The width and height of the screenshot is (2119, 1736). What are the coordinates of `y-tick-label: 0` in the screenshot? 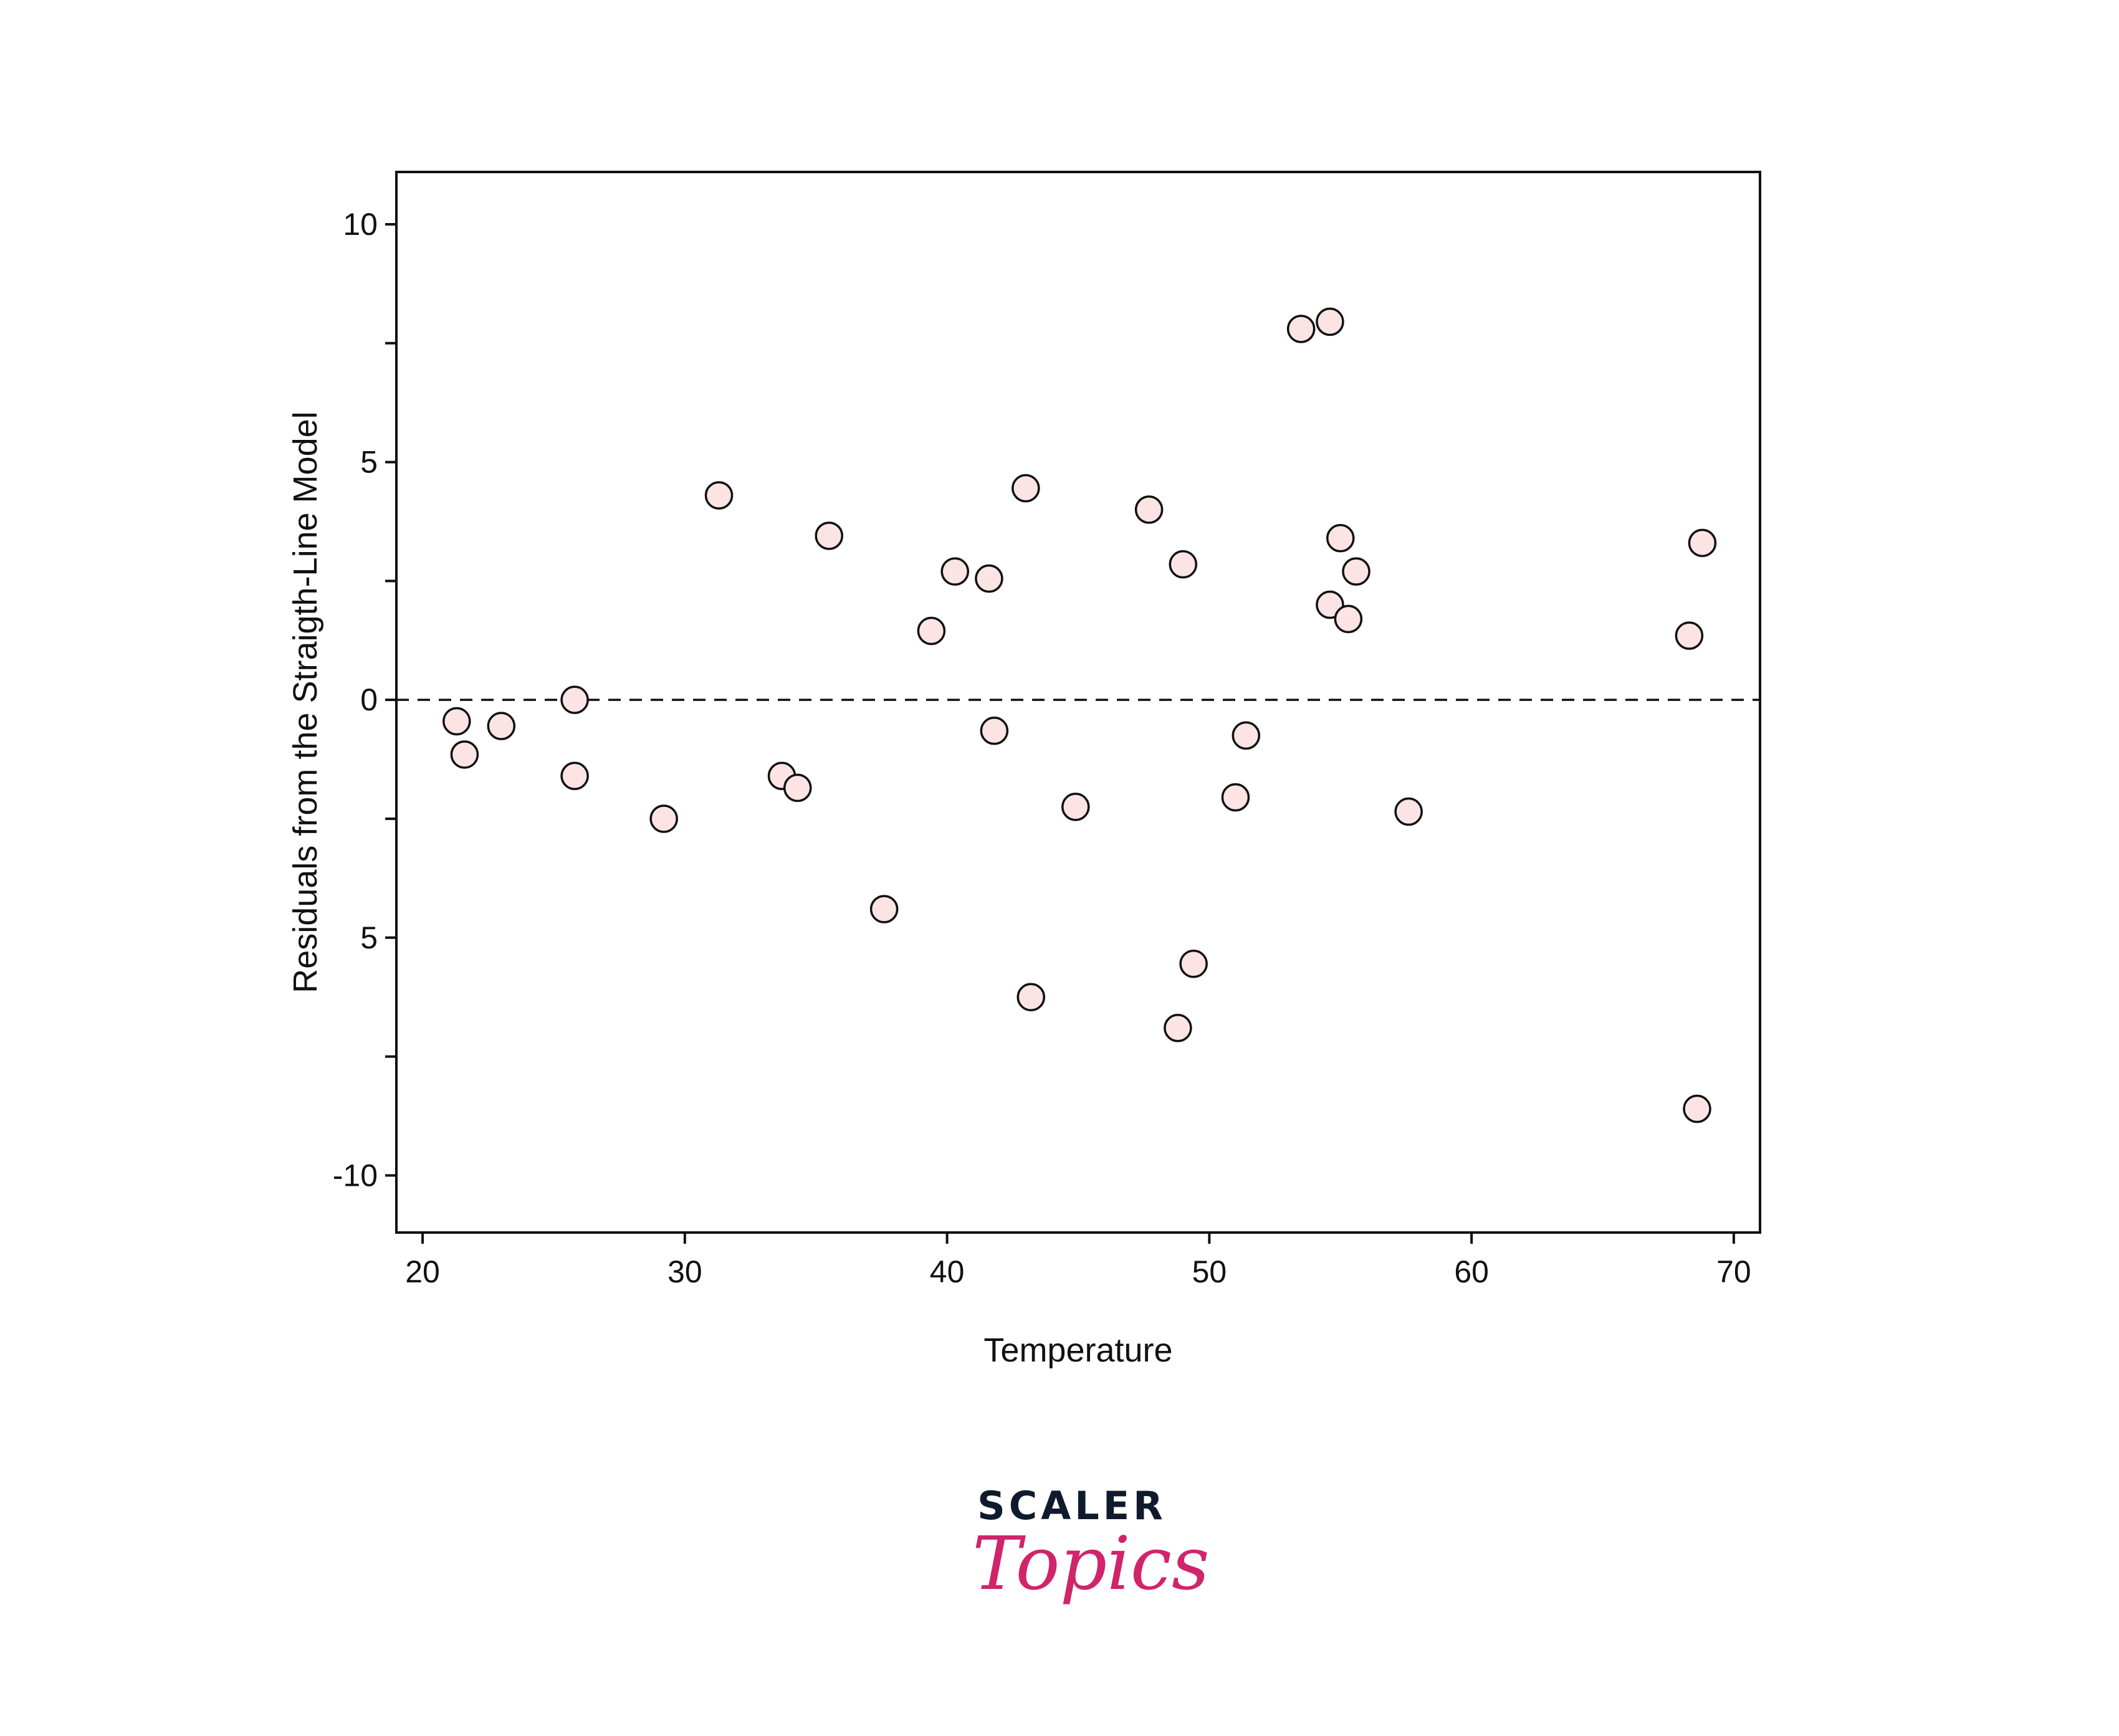 It's located at (369, 700).